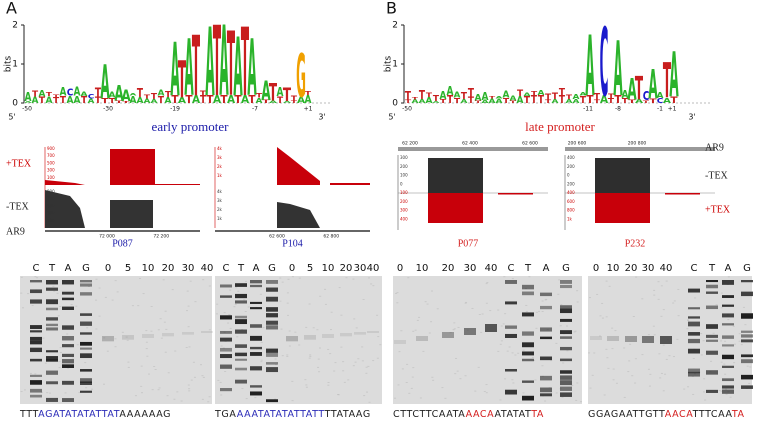 The width and height of the screenshot is (760, 423). Describe the element at coordinates (660, 101) in the screenshot. I see `logo-letter: C` at that location.